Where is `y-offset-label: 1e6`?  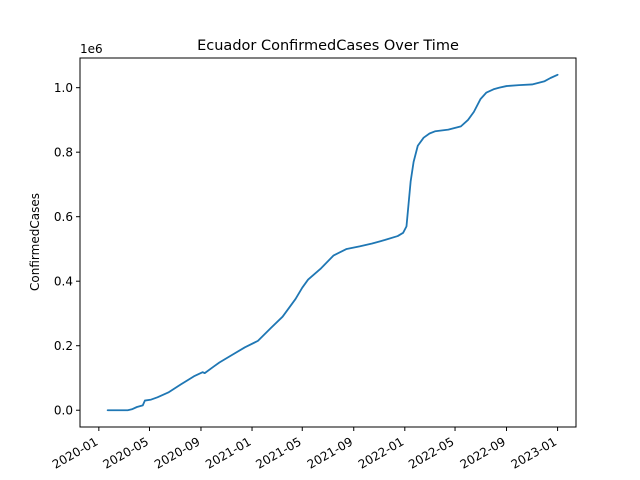
y-offset-label: 1e6 is located at coordinates (91, 49).